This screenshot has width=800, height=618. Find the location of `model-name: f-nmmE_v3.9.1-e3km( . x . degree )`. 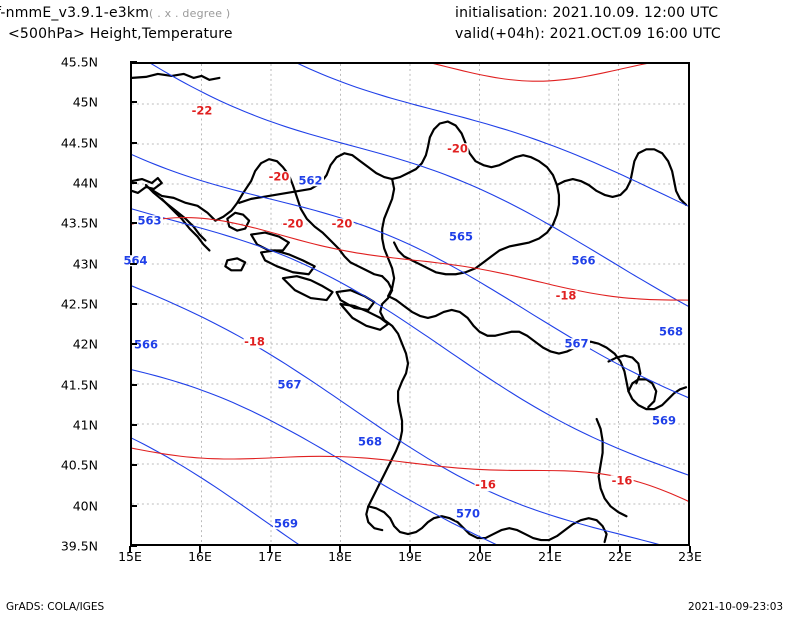

model-name: f-nmmE_v3.9.1-e3km( . x . degree ) is located at coordinates (115, 13).